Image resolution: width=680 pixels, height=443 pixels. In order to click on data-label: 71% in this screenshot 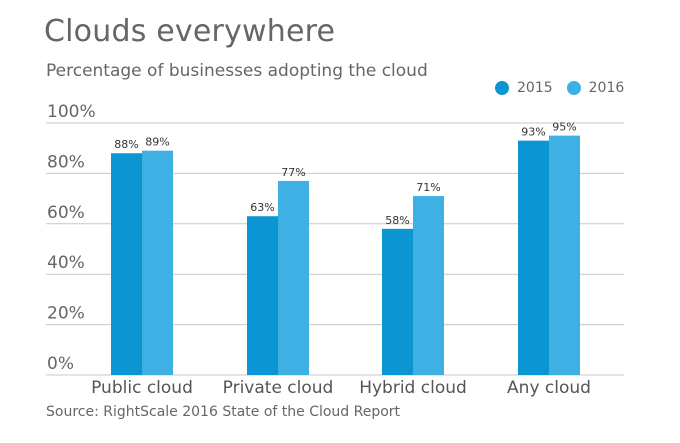, I will do `click(428, 187)`.